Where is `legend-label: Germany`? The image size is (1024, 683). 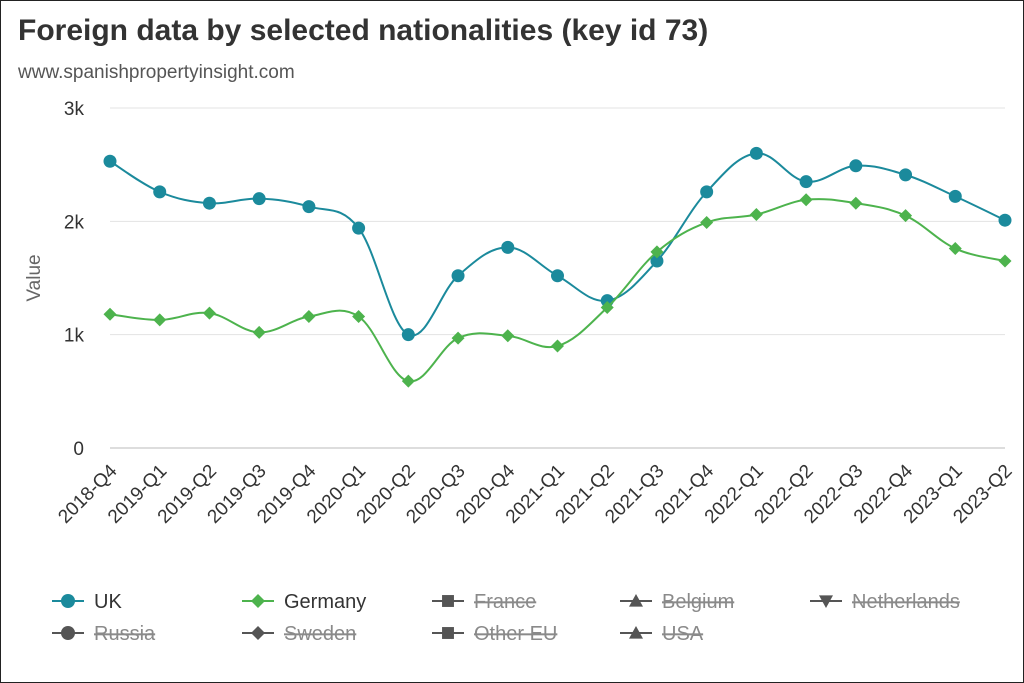
legend-label: Germany is located at coordinates (325, 602).